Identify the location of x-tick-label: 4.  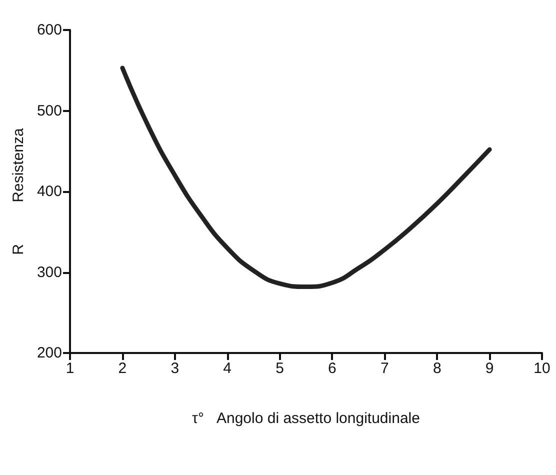
(227, 368).